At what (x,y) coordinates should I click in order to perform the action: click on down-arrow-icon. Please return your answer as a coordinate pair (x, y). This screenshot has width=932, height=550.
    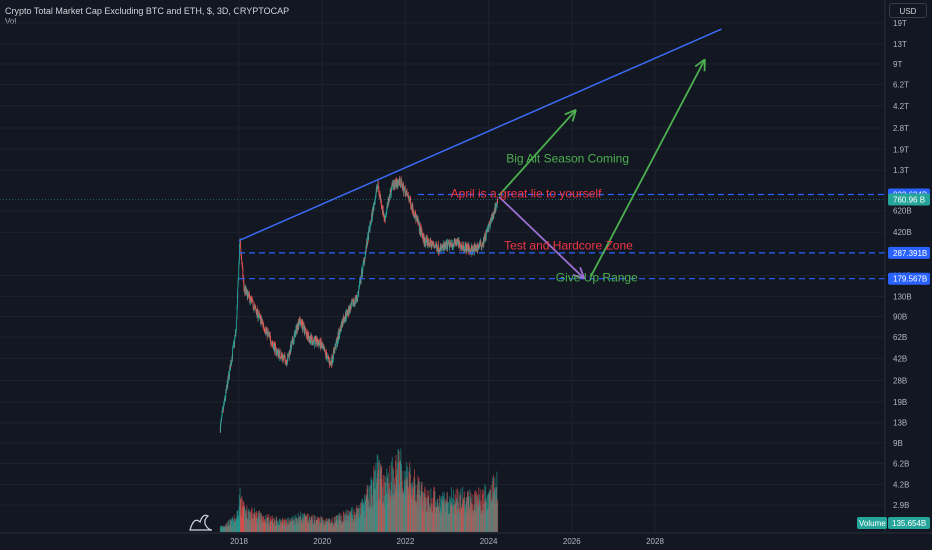
    Looking at the image, I should click on (542, 238).